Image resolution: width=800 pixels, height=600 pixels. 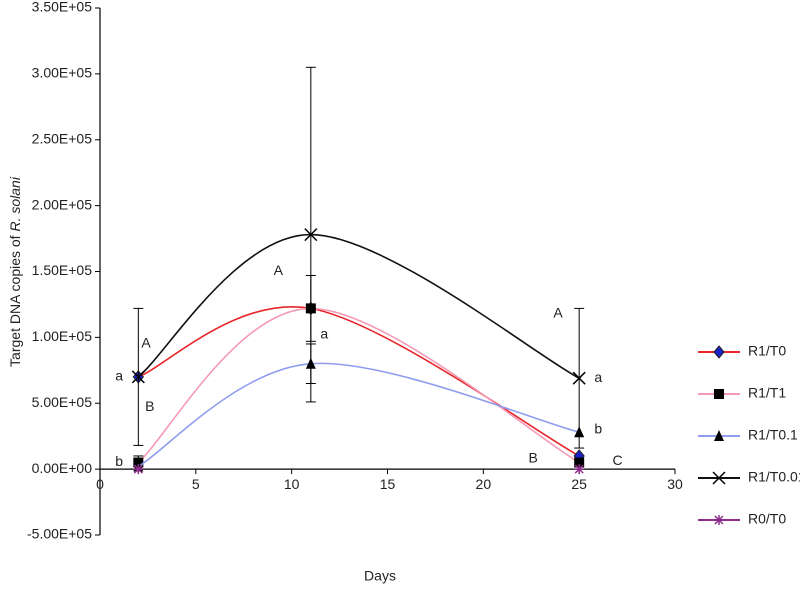 What do you see at coordinates (767, 519) in the screenshot?
I see `legend-label: R0/T0` at bounding box center [767, 519].